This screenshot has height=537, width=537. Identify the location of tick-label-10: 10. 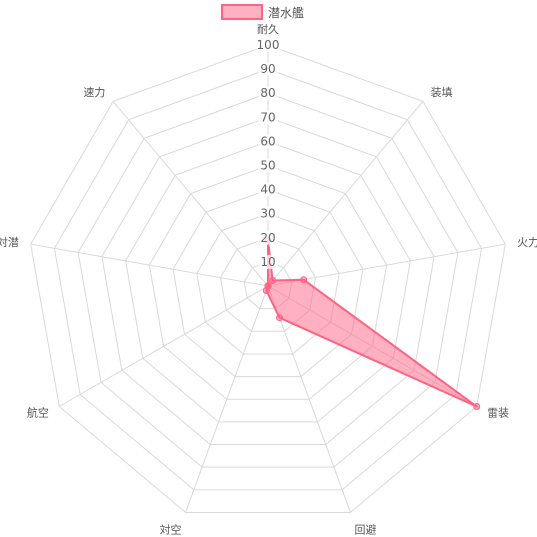
(267, 262).